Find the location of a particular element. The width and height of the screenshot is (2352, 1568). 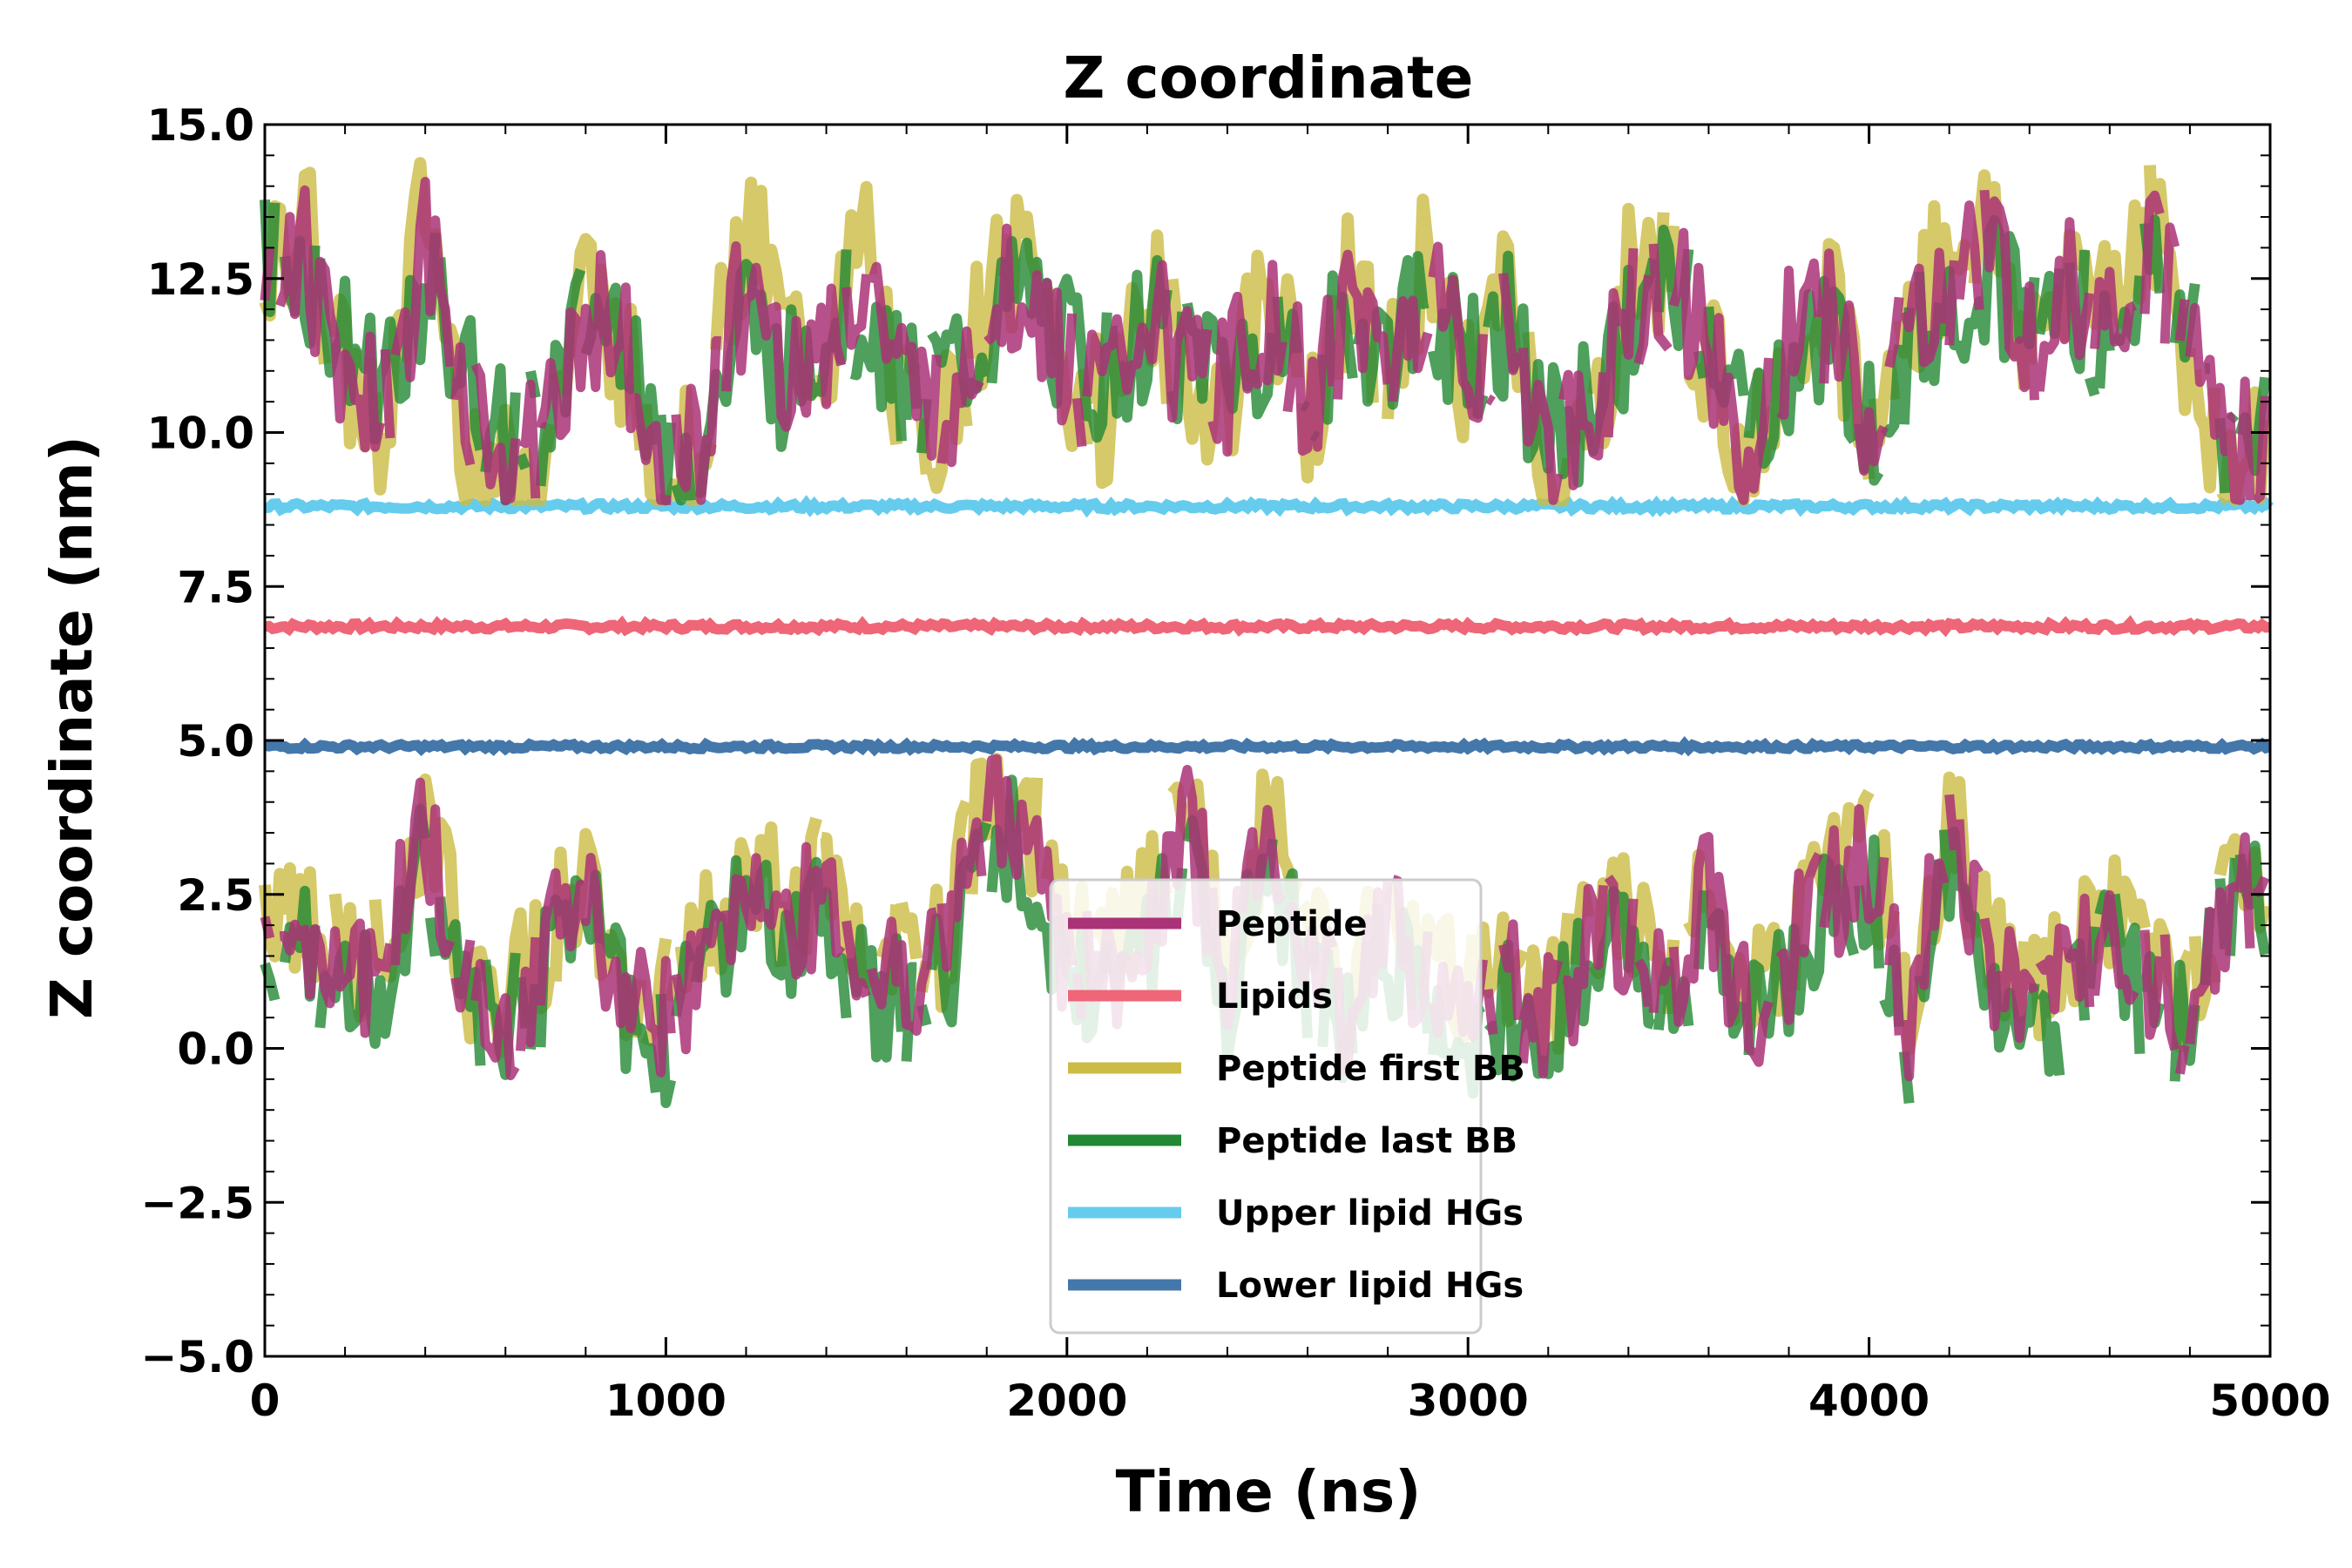

legend-label: Peptide first BB is located at coordinates (1370, 1069).